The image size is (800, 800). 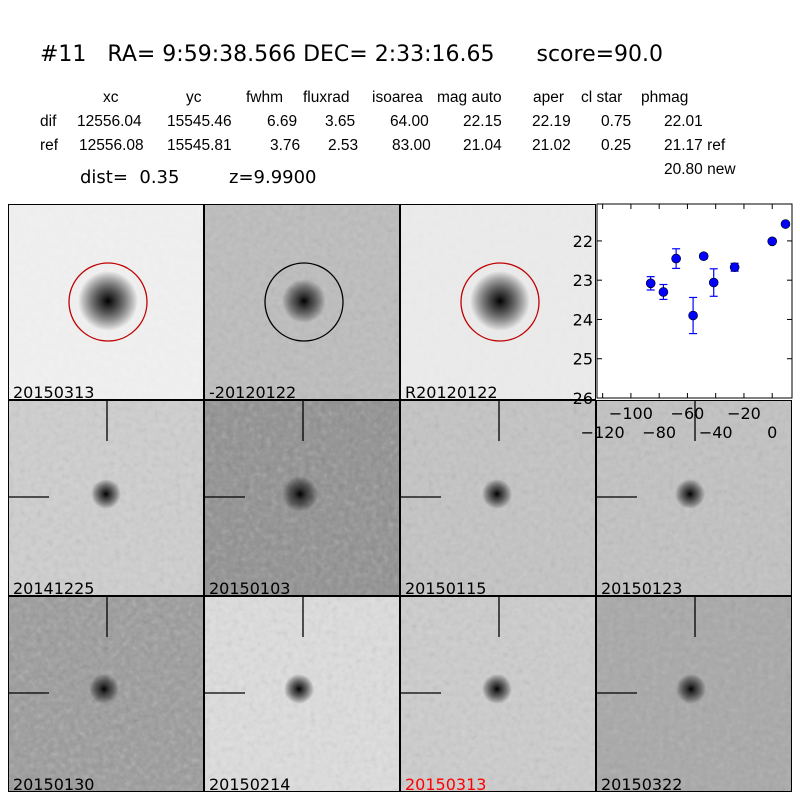 I want to click on row-label: dif, so click(x=48, y=121).